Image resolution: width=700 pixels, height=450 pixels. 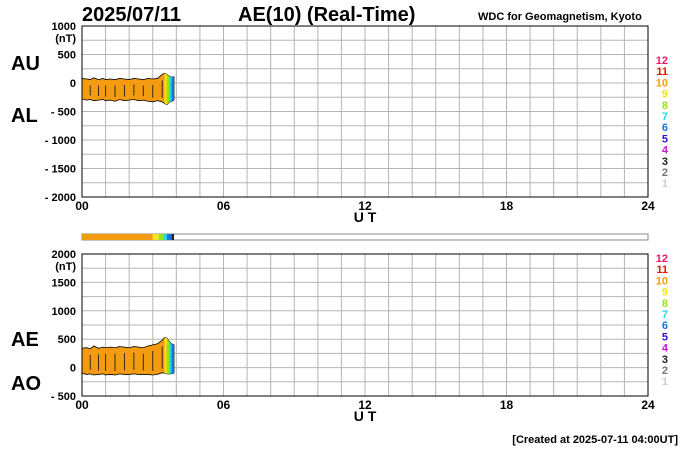 I want to click on created-timestamp: [Created at 2025-07-11 04:00UT], so click(x=595, y=440).